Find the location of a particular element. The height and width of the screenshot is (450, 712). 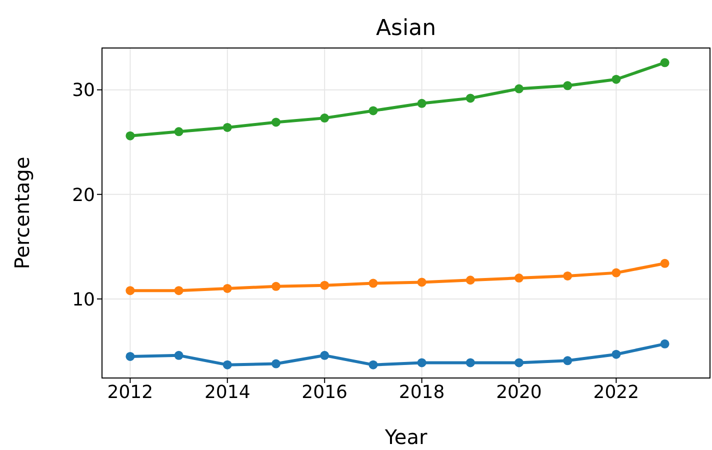

x-axis-title: Year is located at coordinates (406, 437).